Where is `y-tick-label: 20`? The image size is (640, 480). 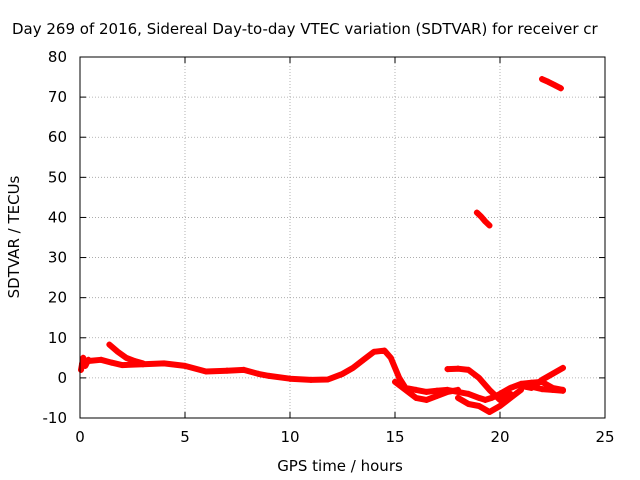
y-tick-label: 20 is located at coordinates (57, 298).